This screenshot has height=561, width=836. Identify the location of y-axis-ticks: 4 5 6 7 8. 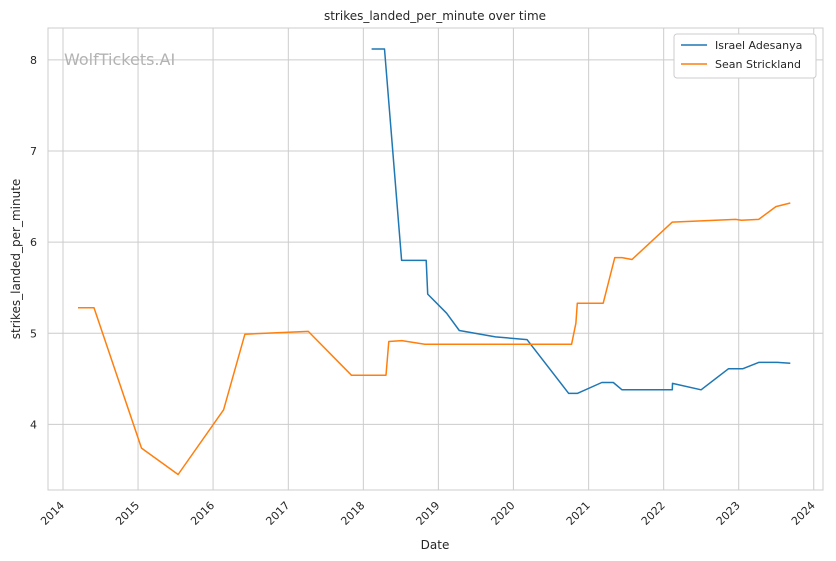
(33, 242).